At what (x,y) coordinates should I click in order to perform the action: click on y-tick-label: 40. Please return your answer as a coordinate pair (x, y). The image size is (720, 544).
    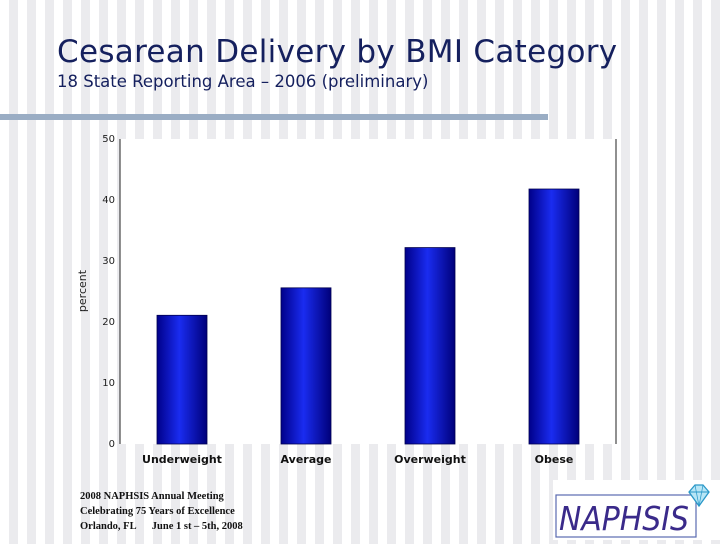
    Looking at the image, I should click on (108, 200).